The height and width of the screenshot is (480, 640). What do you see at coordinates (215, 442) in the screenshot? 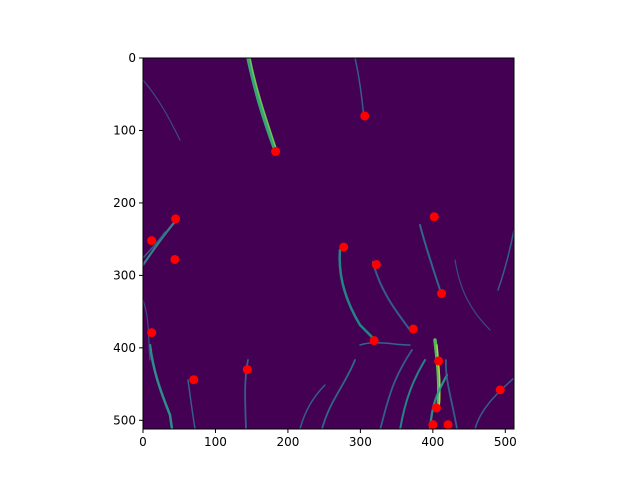
I see `x-tick-label: 100` at bounding box center [215, 442].